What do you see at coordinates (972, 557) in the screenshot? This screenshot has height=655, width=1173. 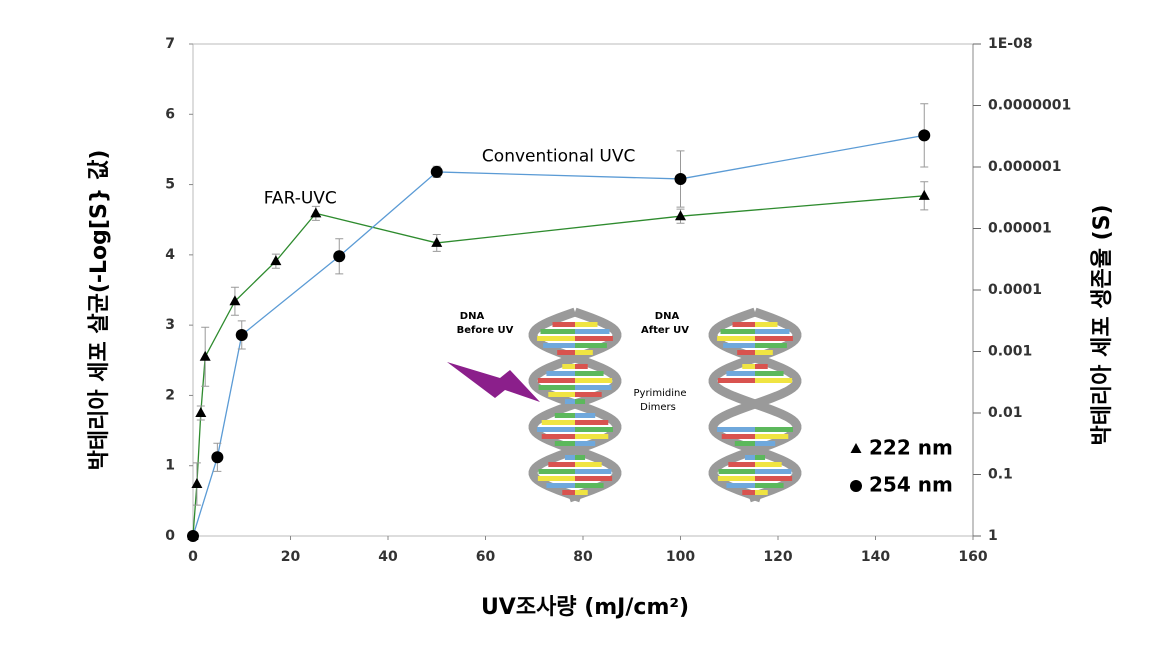 I see `x-tick-label: 160` at bounding box center [972, 557].